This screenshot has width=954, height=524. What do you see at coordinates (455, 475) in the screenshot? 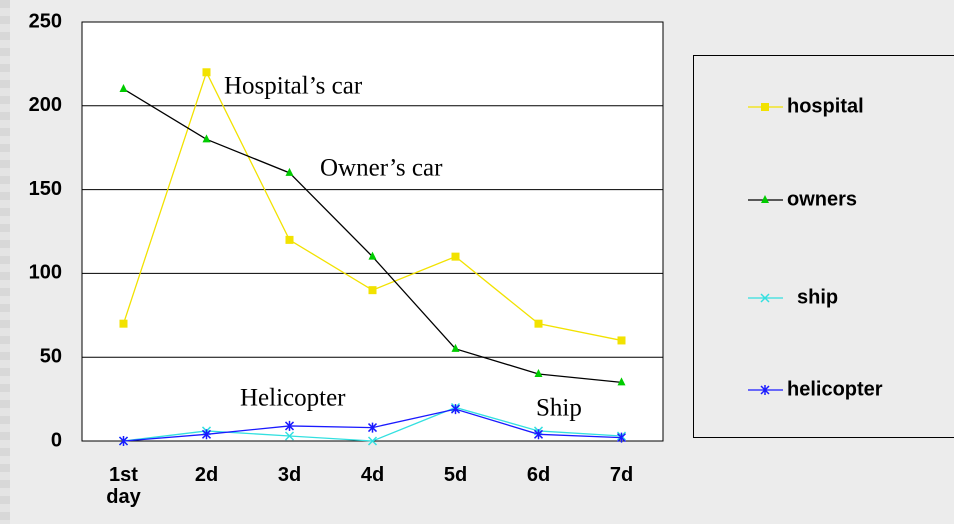
I see `x-tick-label: 5d` at bounding box center [455, 475].